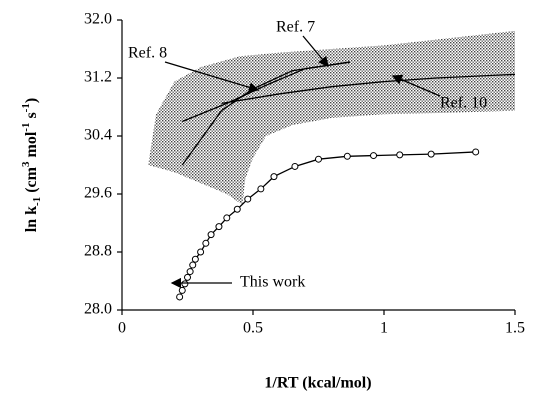  What do you see at coordinates (253, 328) in the screenshot?
I see `x-tick-label: 0.5` at bounding box center [253, 328].